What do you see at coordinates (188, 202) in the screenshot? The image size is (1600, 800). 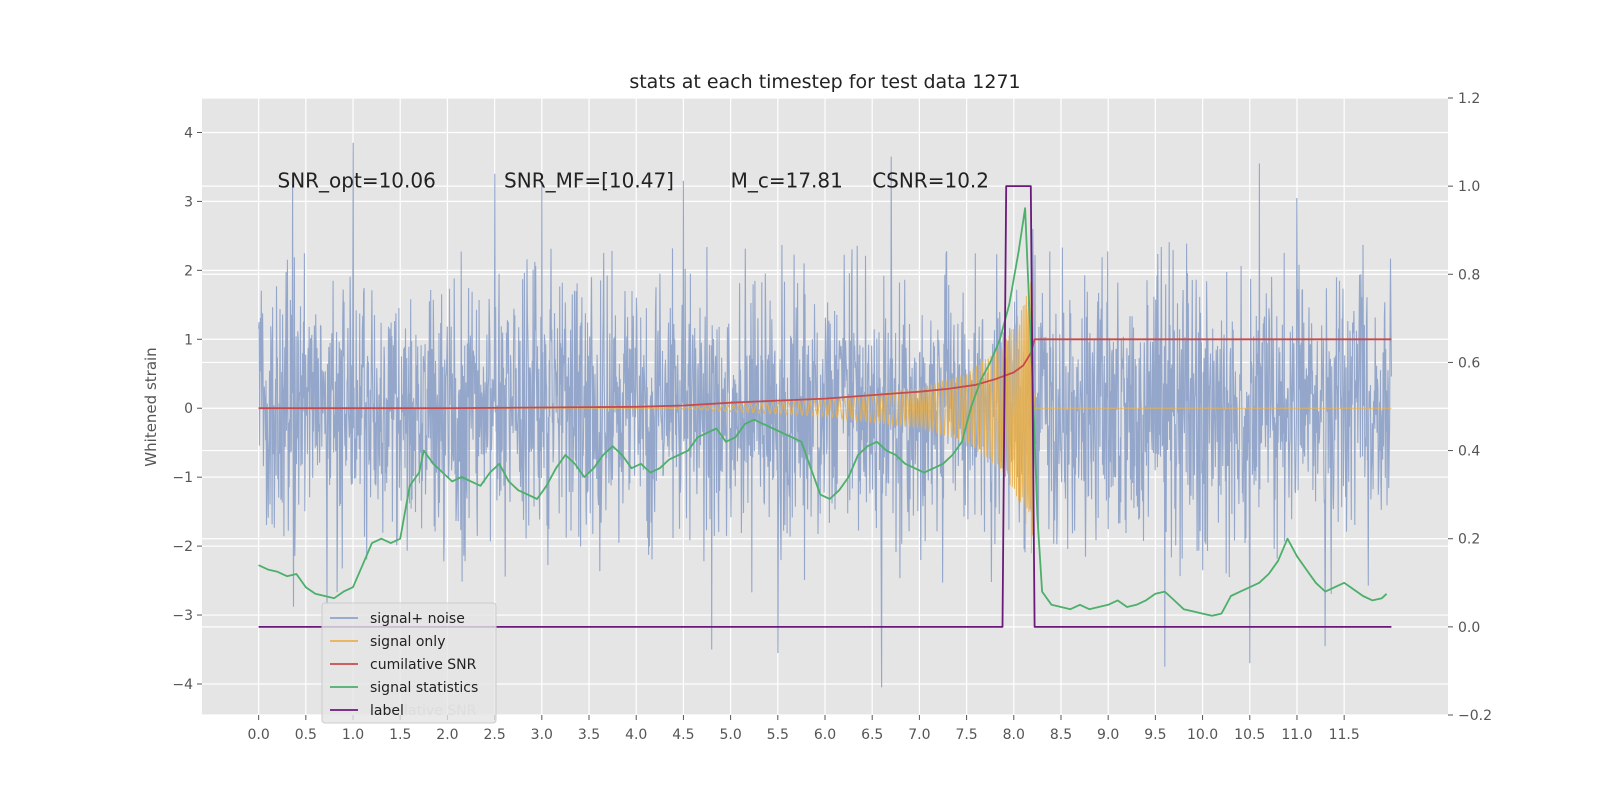 I see `y-tick-label: 3` at bounding box center [188, 202].